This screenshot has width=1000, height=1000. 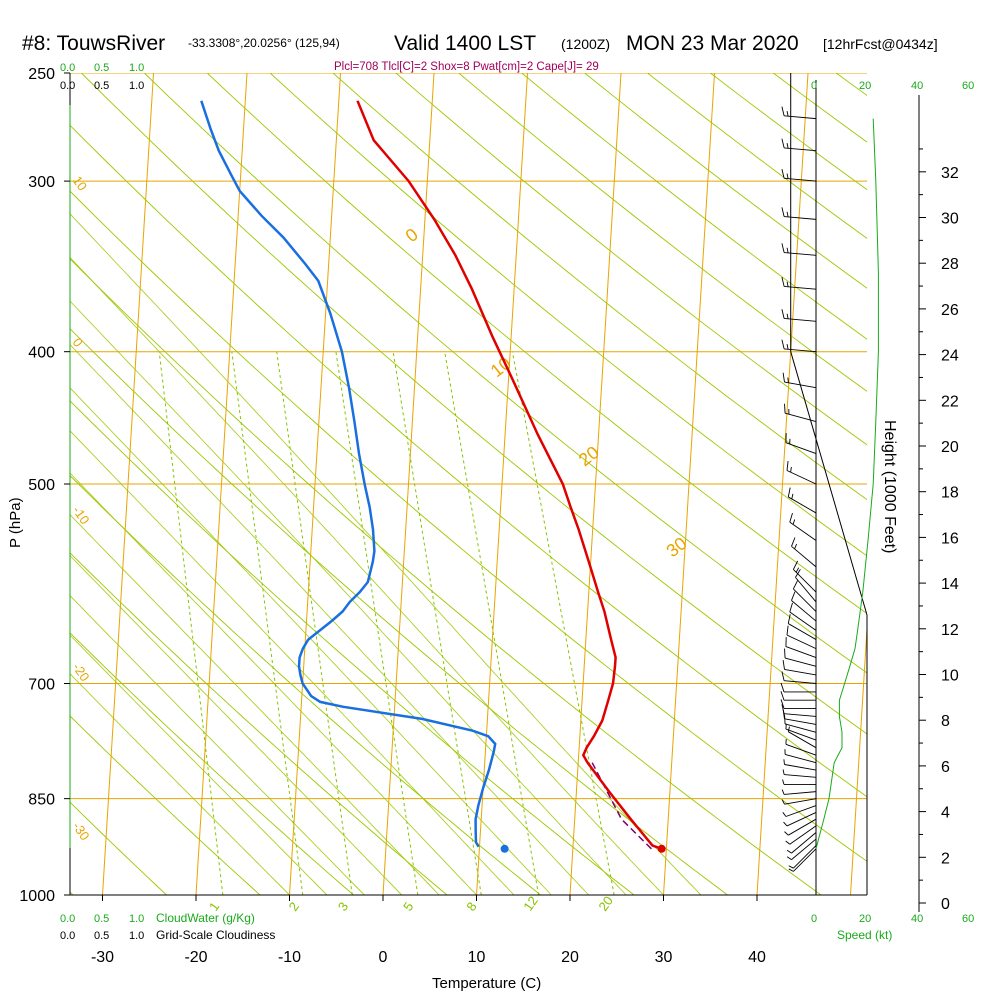 I want to click on y-tick-label: 300, so click(x=41, y=182).